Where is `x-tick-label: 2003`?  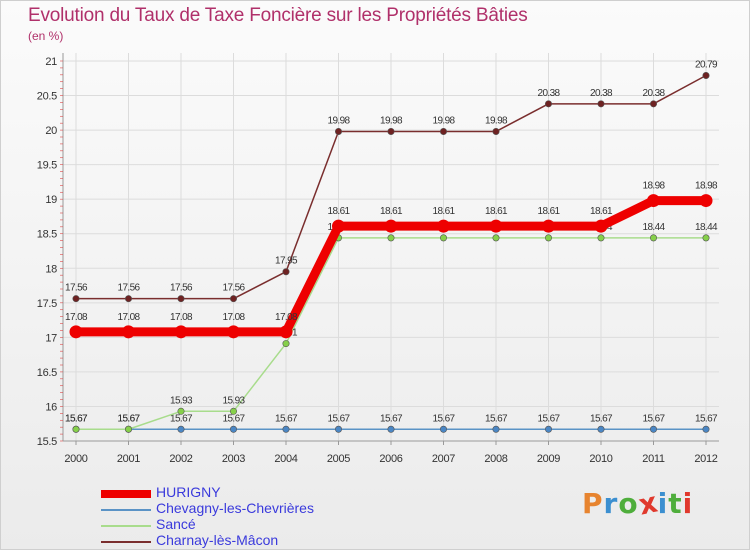
x-tick-label: 2003 is located at coordinates (233, 459).